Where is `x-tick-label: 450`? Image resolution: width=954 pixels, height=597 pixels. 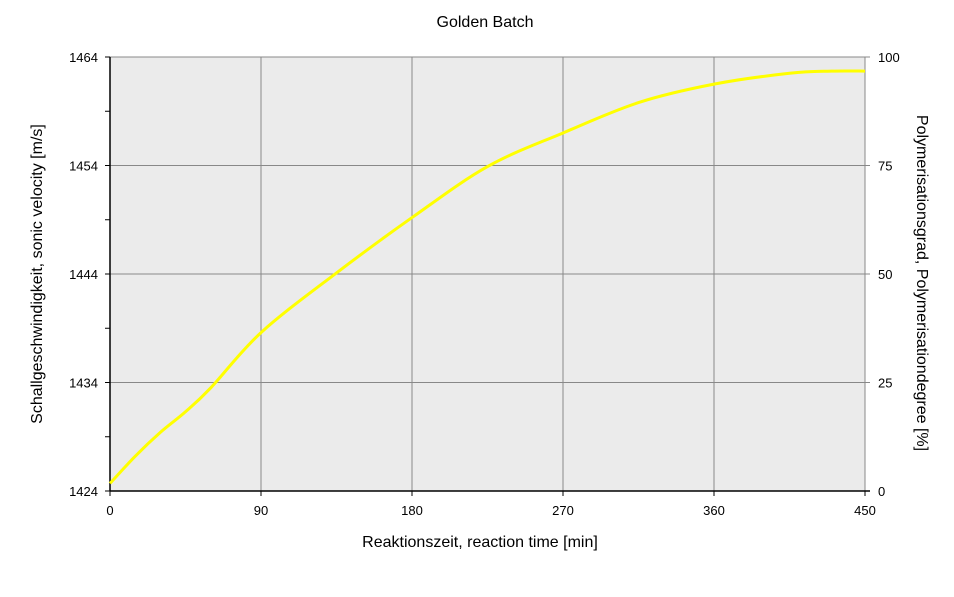
x-tick-label: 450 is located at coordinates (865, 510).